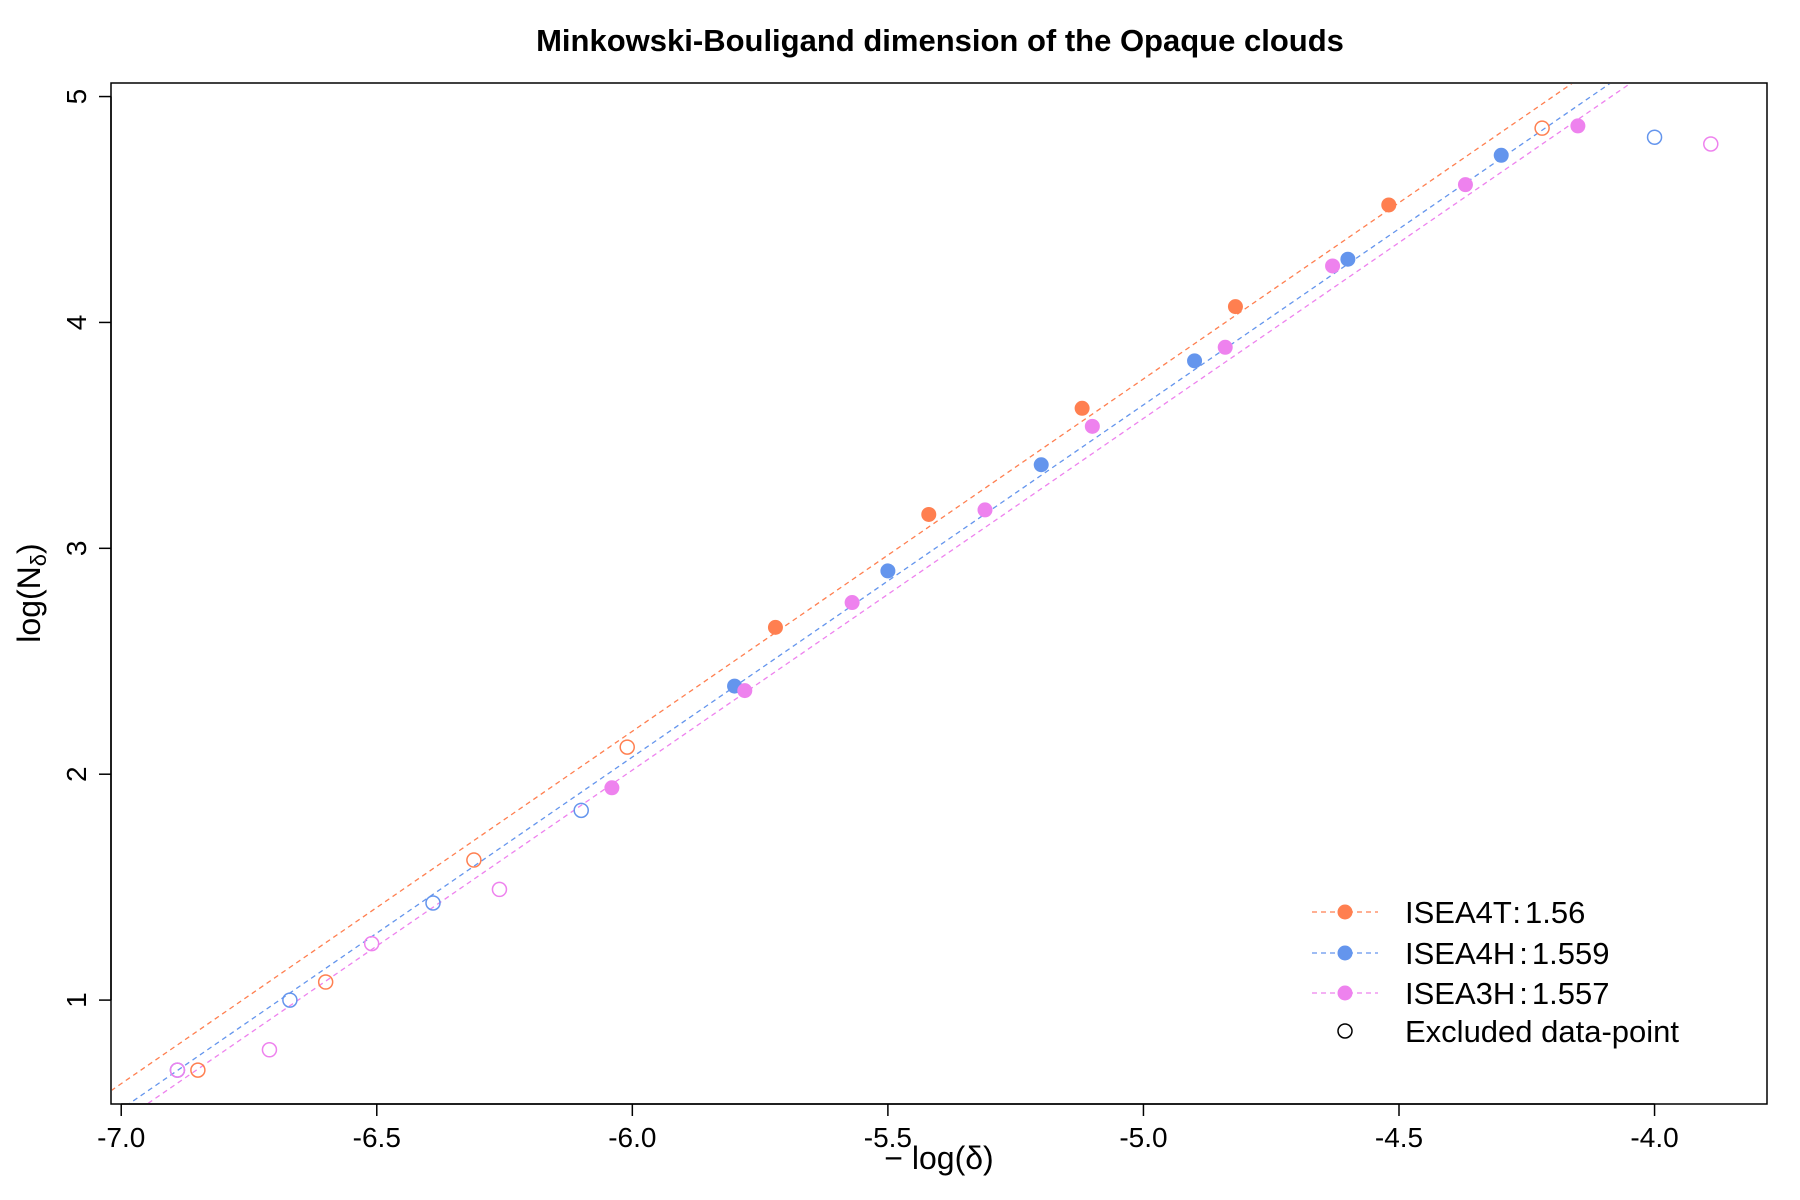 Image resolution: width=1800 pixels, height=1200 pixels. I want to click on x-axis-label-symbol: δ, so click(974, 1158).